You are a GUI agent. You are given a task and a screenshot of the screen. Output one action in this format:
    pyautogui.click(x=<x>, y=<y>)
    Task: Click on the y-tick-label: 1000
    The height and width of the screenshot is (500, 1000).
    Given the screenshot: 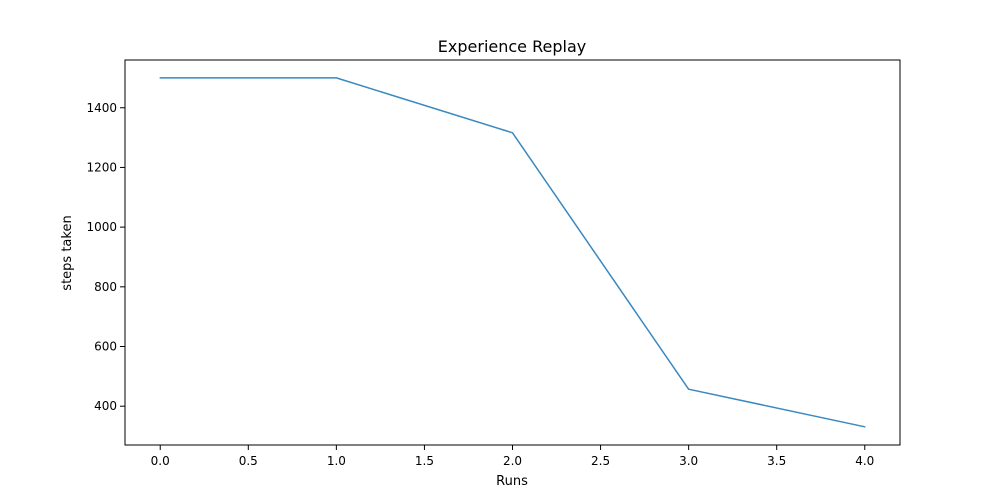 What is the action you would take?
    pyautogui.click(x=101, y=227)
    